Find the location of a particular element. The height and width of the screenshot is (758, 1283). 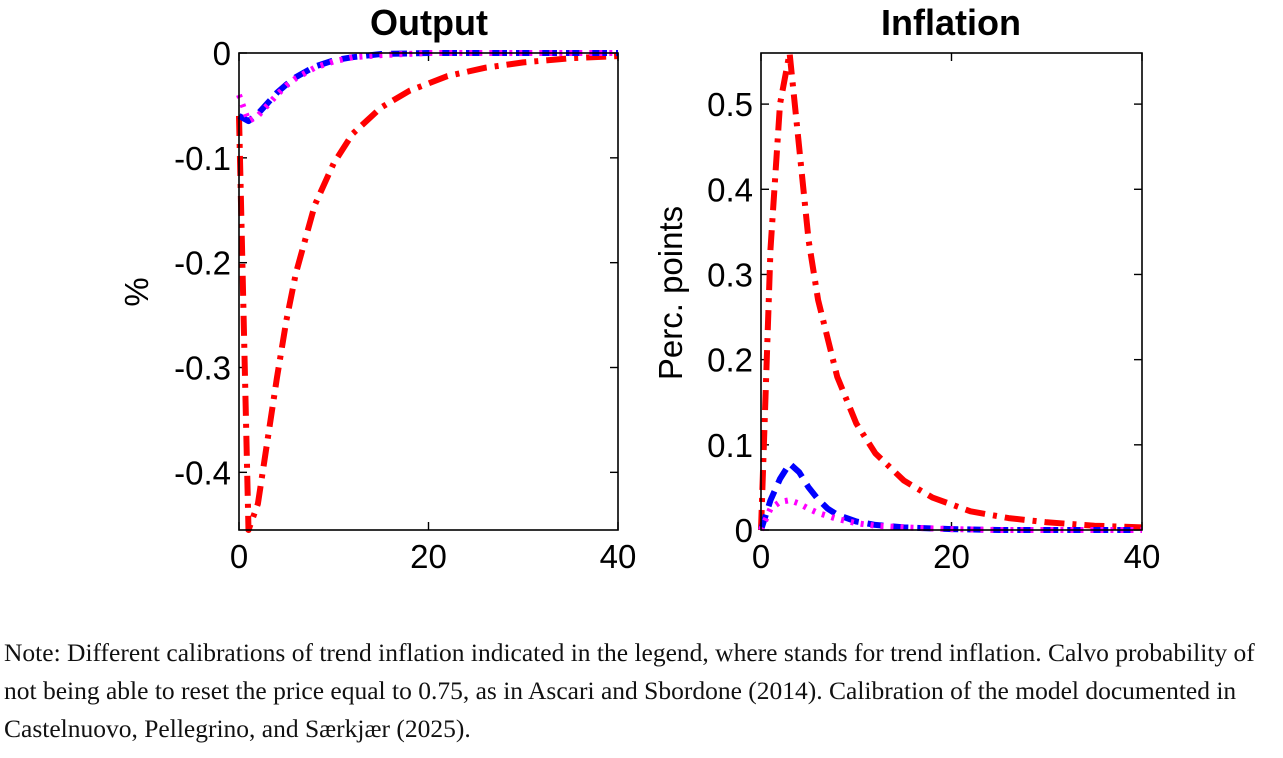

y-tick-label: -0.2 is located at coordinates (202, 263).